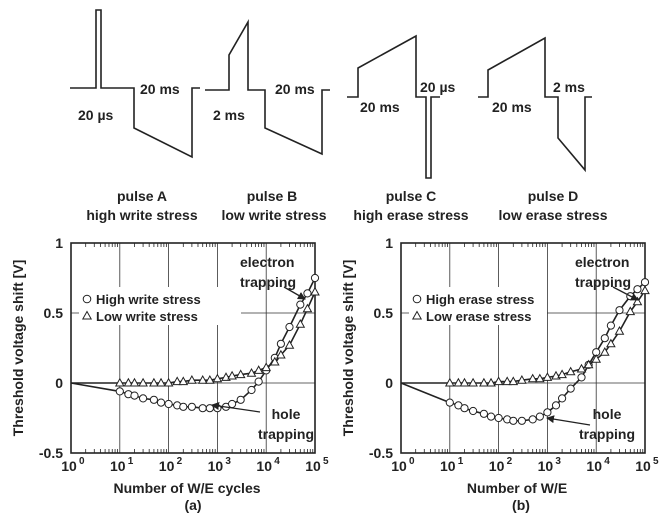 The height and width of the screenshot is (522, 661). What do you see at coordinates (381, 453) in the screenshot?
I see `y-tick-label: -0.5` at bounding box center [381, 453].